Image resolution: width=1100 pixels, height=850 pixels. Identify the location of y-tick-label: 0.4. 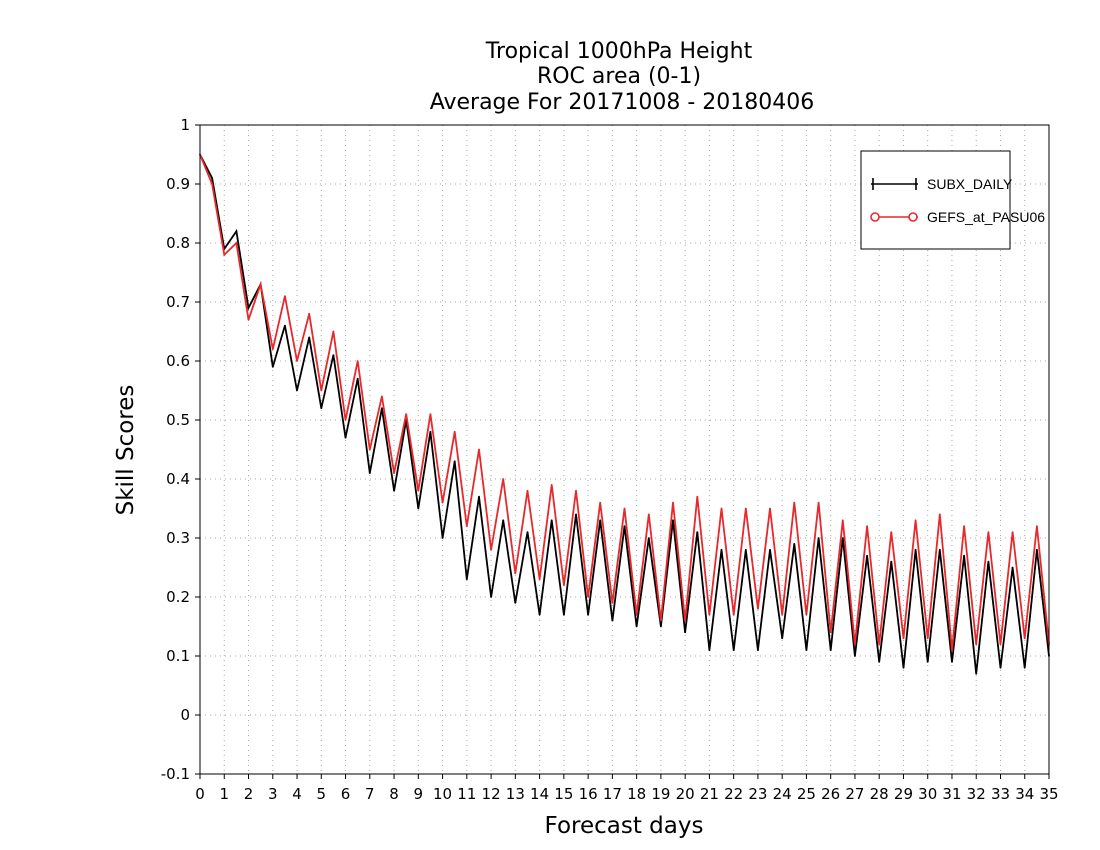
(178, 479).